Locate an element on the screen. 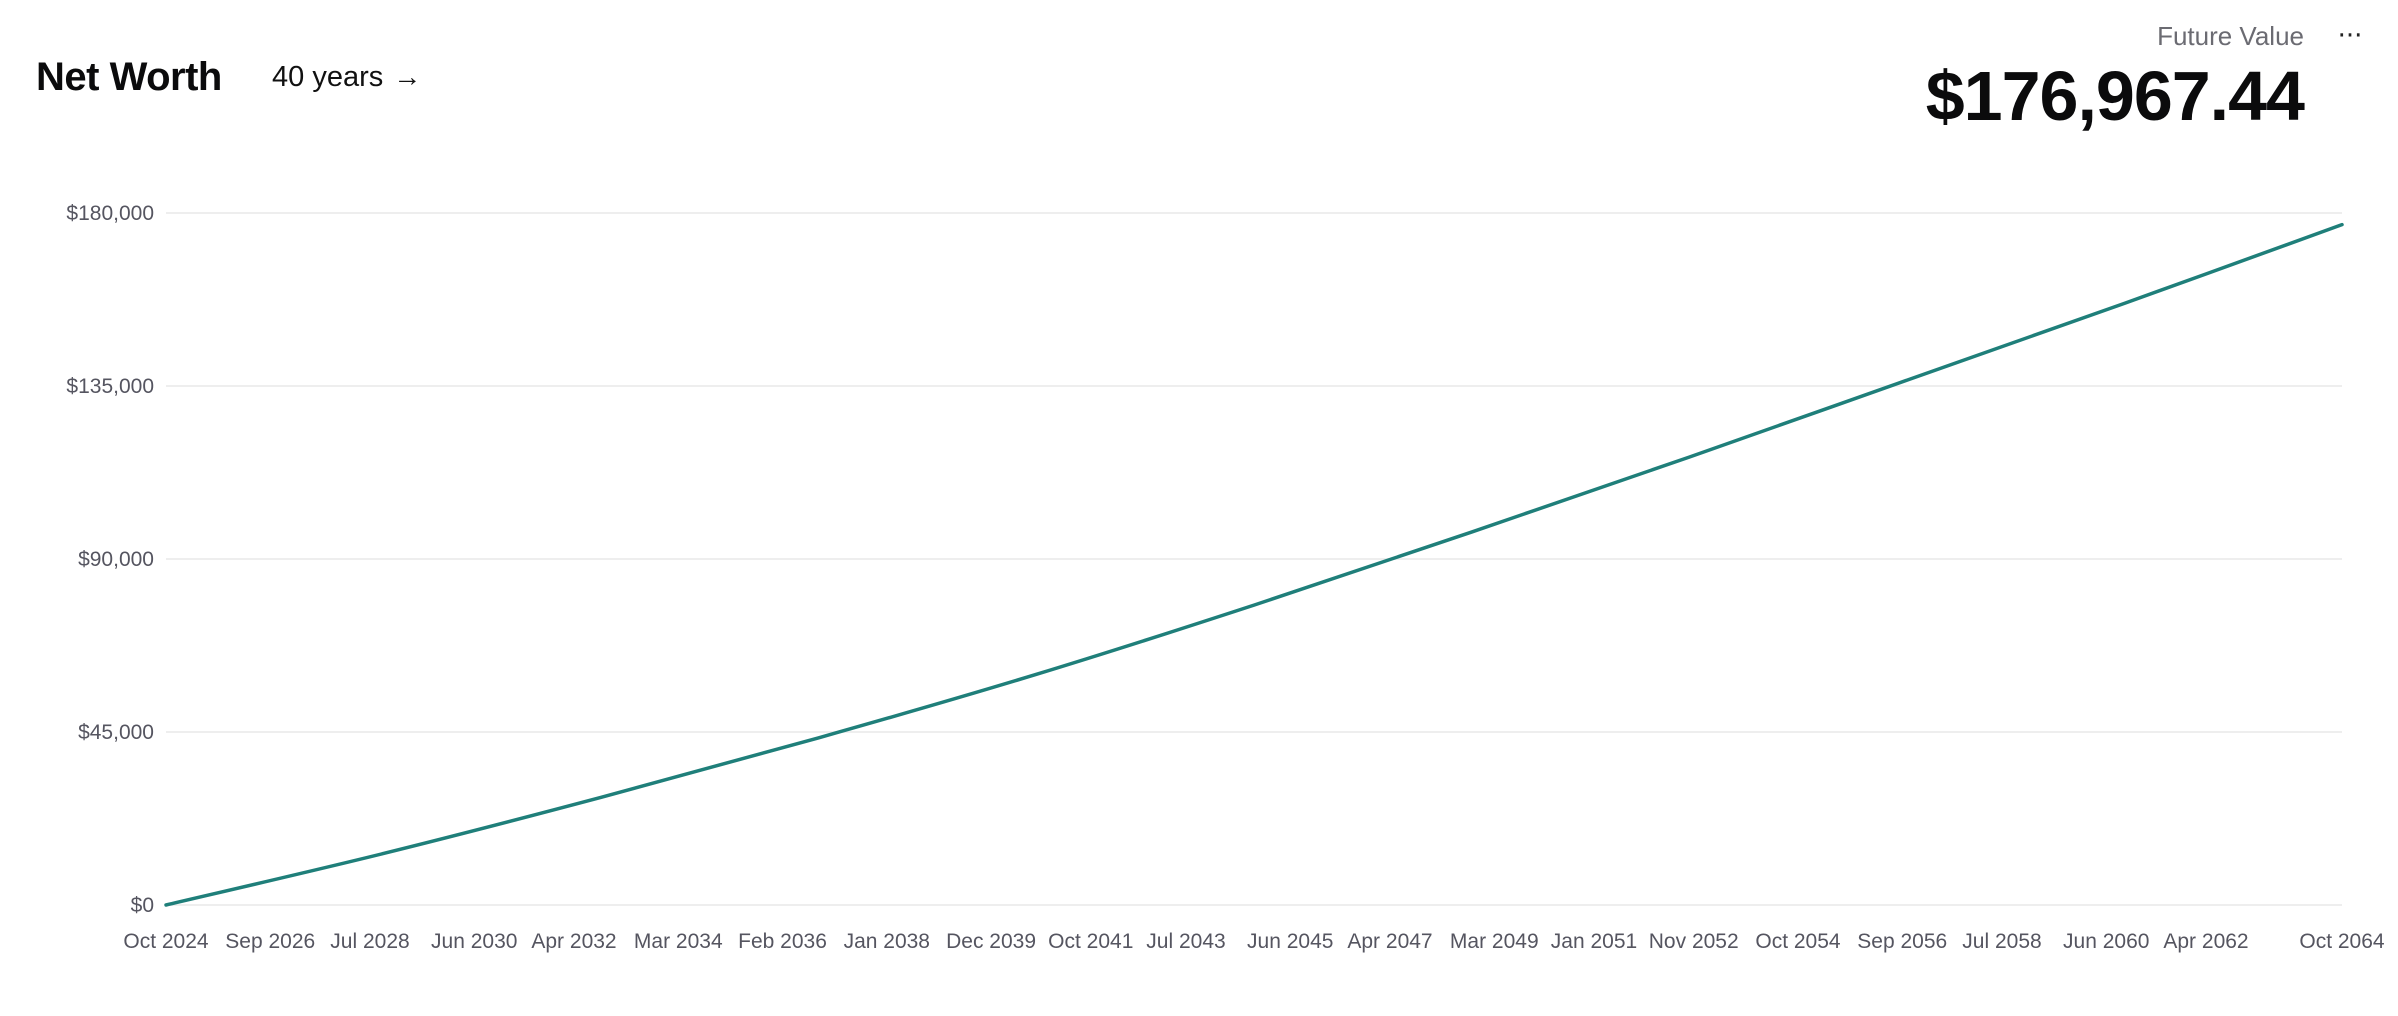  ellipsis-icon: ··· is located at coordinates (2350, 36).